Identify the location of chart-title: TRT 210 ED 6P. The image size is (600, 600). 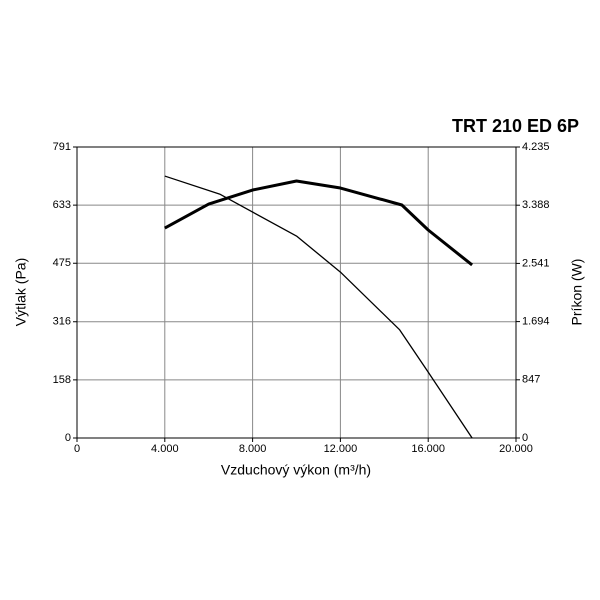
(515, 126).